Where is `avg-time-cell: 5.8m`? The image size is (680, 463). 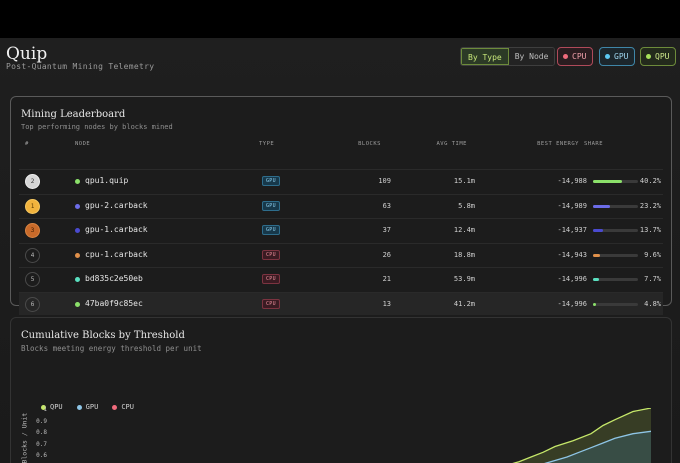
avg-time-cell: 5.8m is located at coordinates (466, 205).